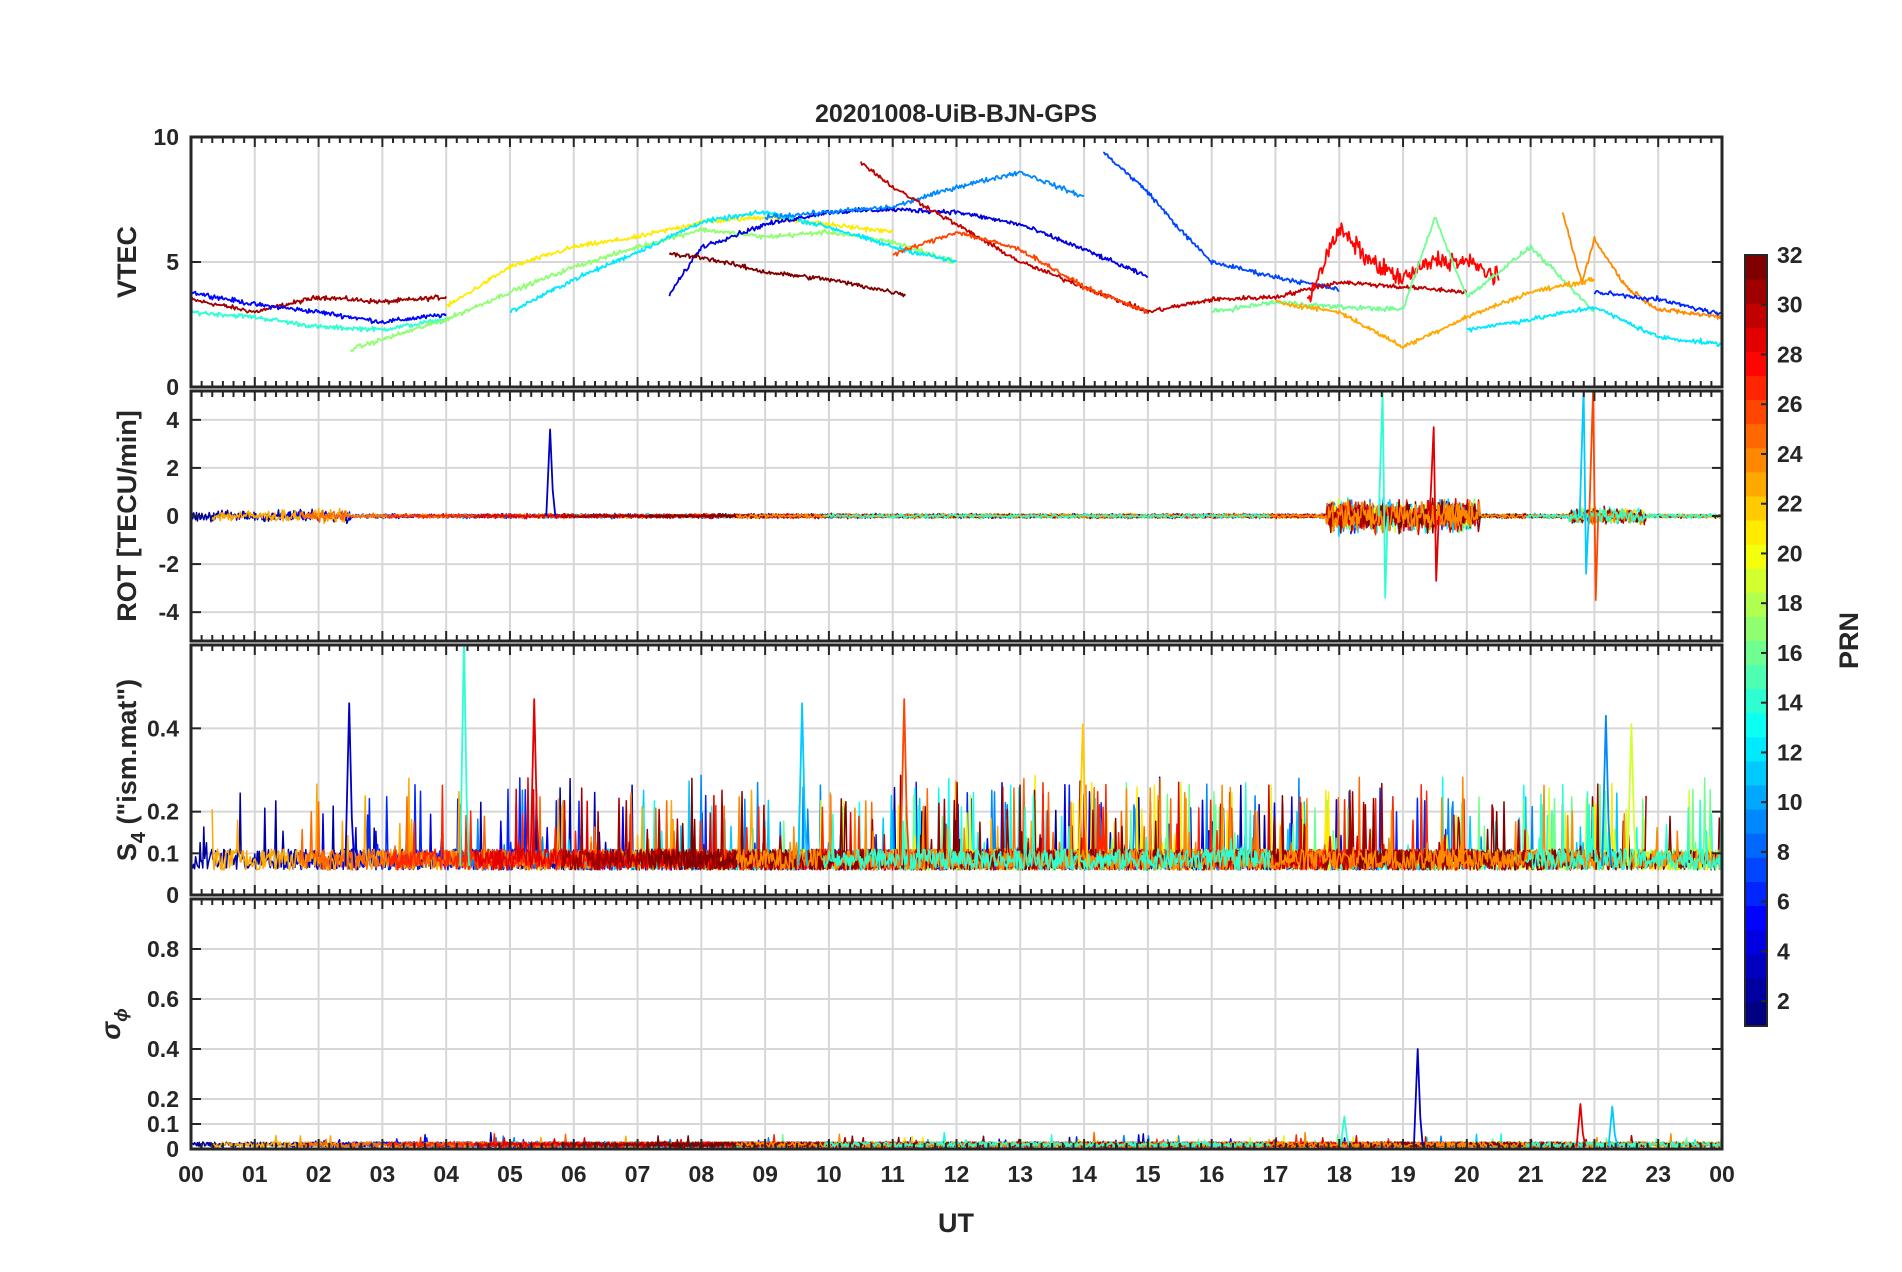 The image size is (1902, 1272). Describe the element at coordinates (131, 770) in the screenshot. I see `y-axis-label-s4: S4 ("ism.mat")` at that location.